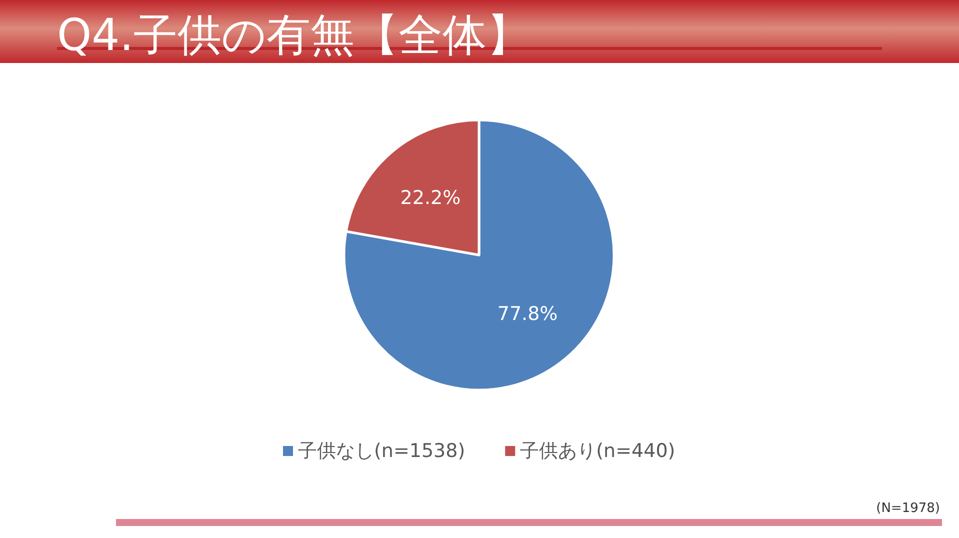 The height and width of the screenshot is (538, 959). I want to click on legend-label: 子供あり(n=440), so click(598, 451).